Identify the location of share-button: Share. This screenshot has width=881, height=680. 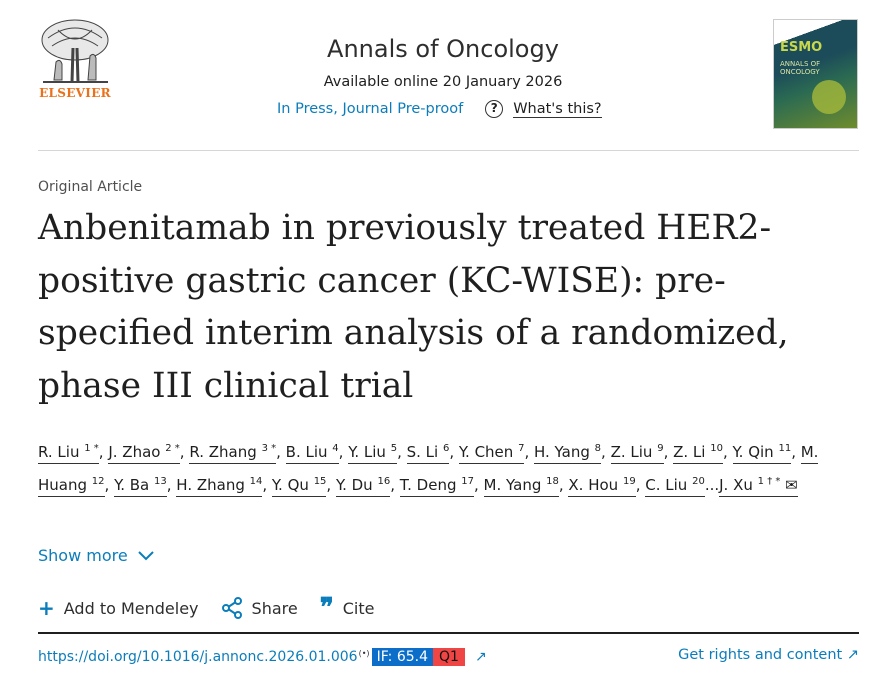
(259, 608).